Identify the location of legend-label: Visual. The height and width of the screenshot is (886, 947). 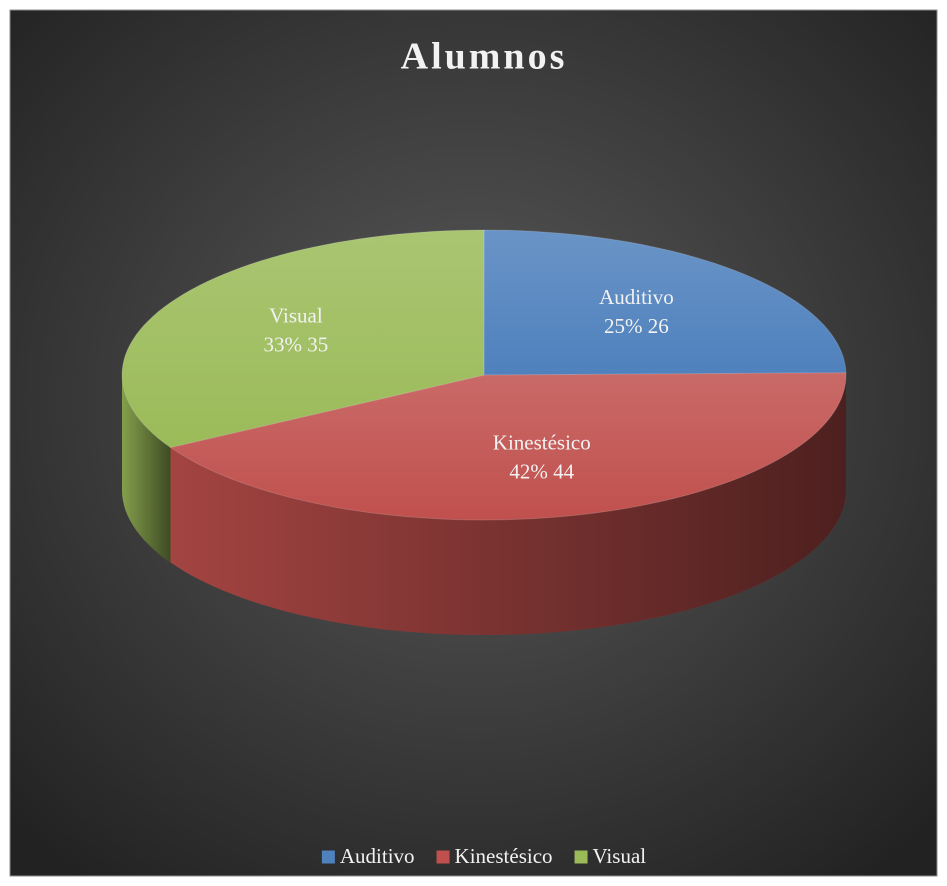
(620, 856).